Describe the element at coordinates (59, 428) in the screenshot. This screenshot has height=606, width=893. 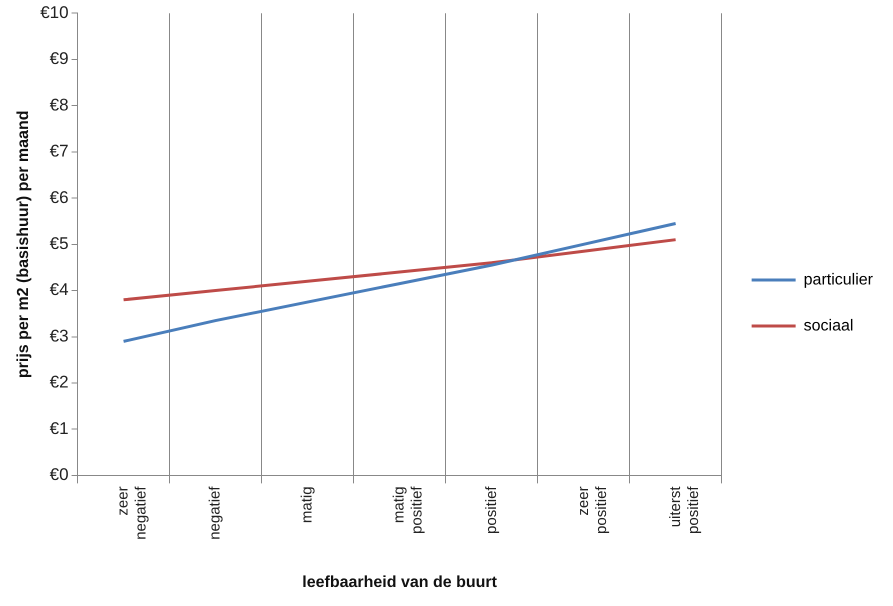
I see `y-tick-label: €1` at that location.